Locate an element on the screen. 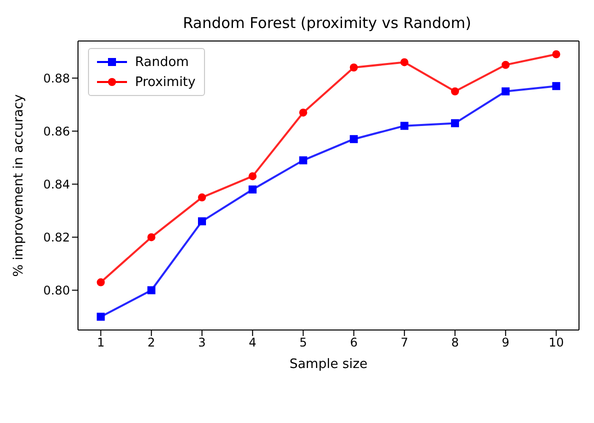 The width and height of the screenshot is (594, 423). x-tick-label: 2 is located at coordinates (152, 343).